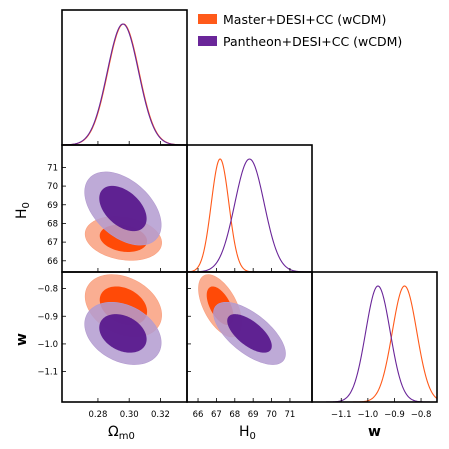  I want to click on panel-frame-w-w, so click(374, 337).